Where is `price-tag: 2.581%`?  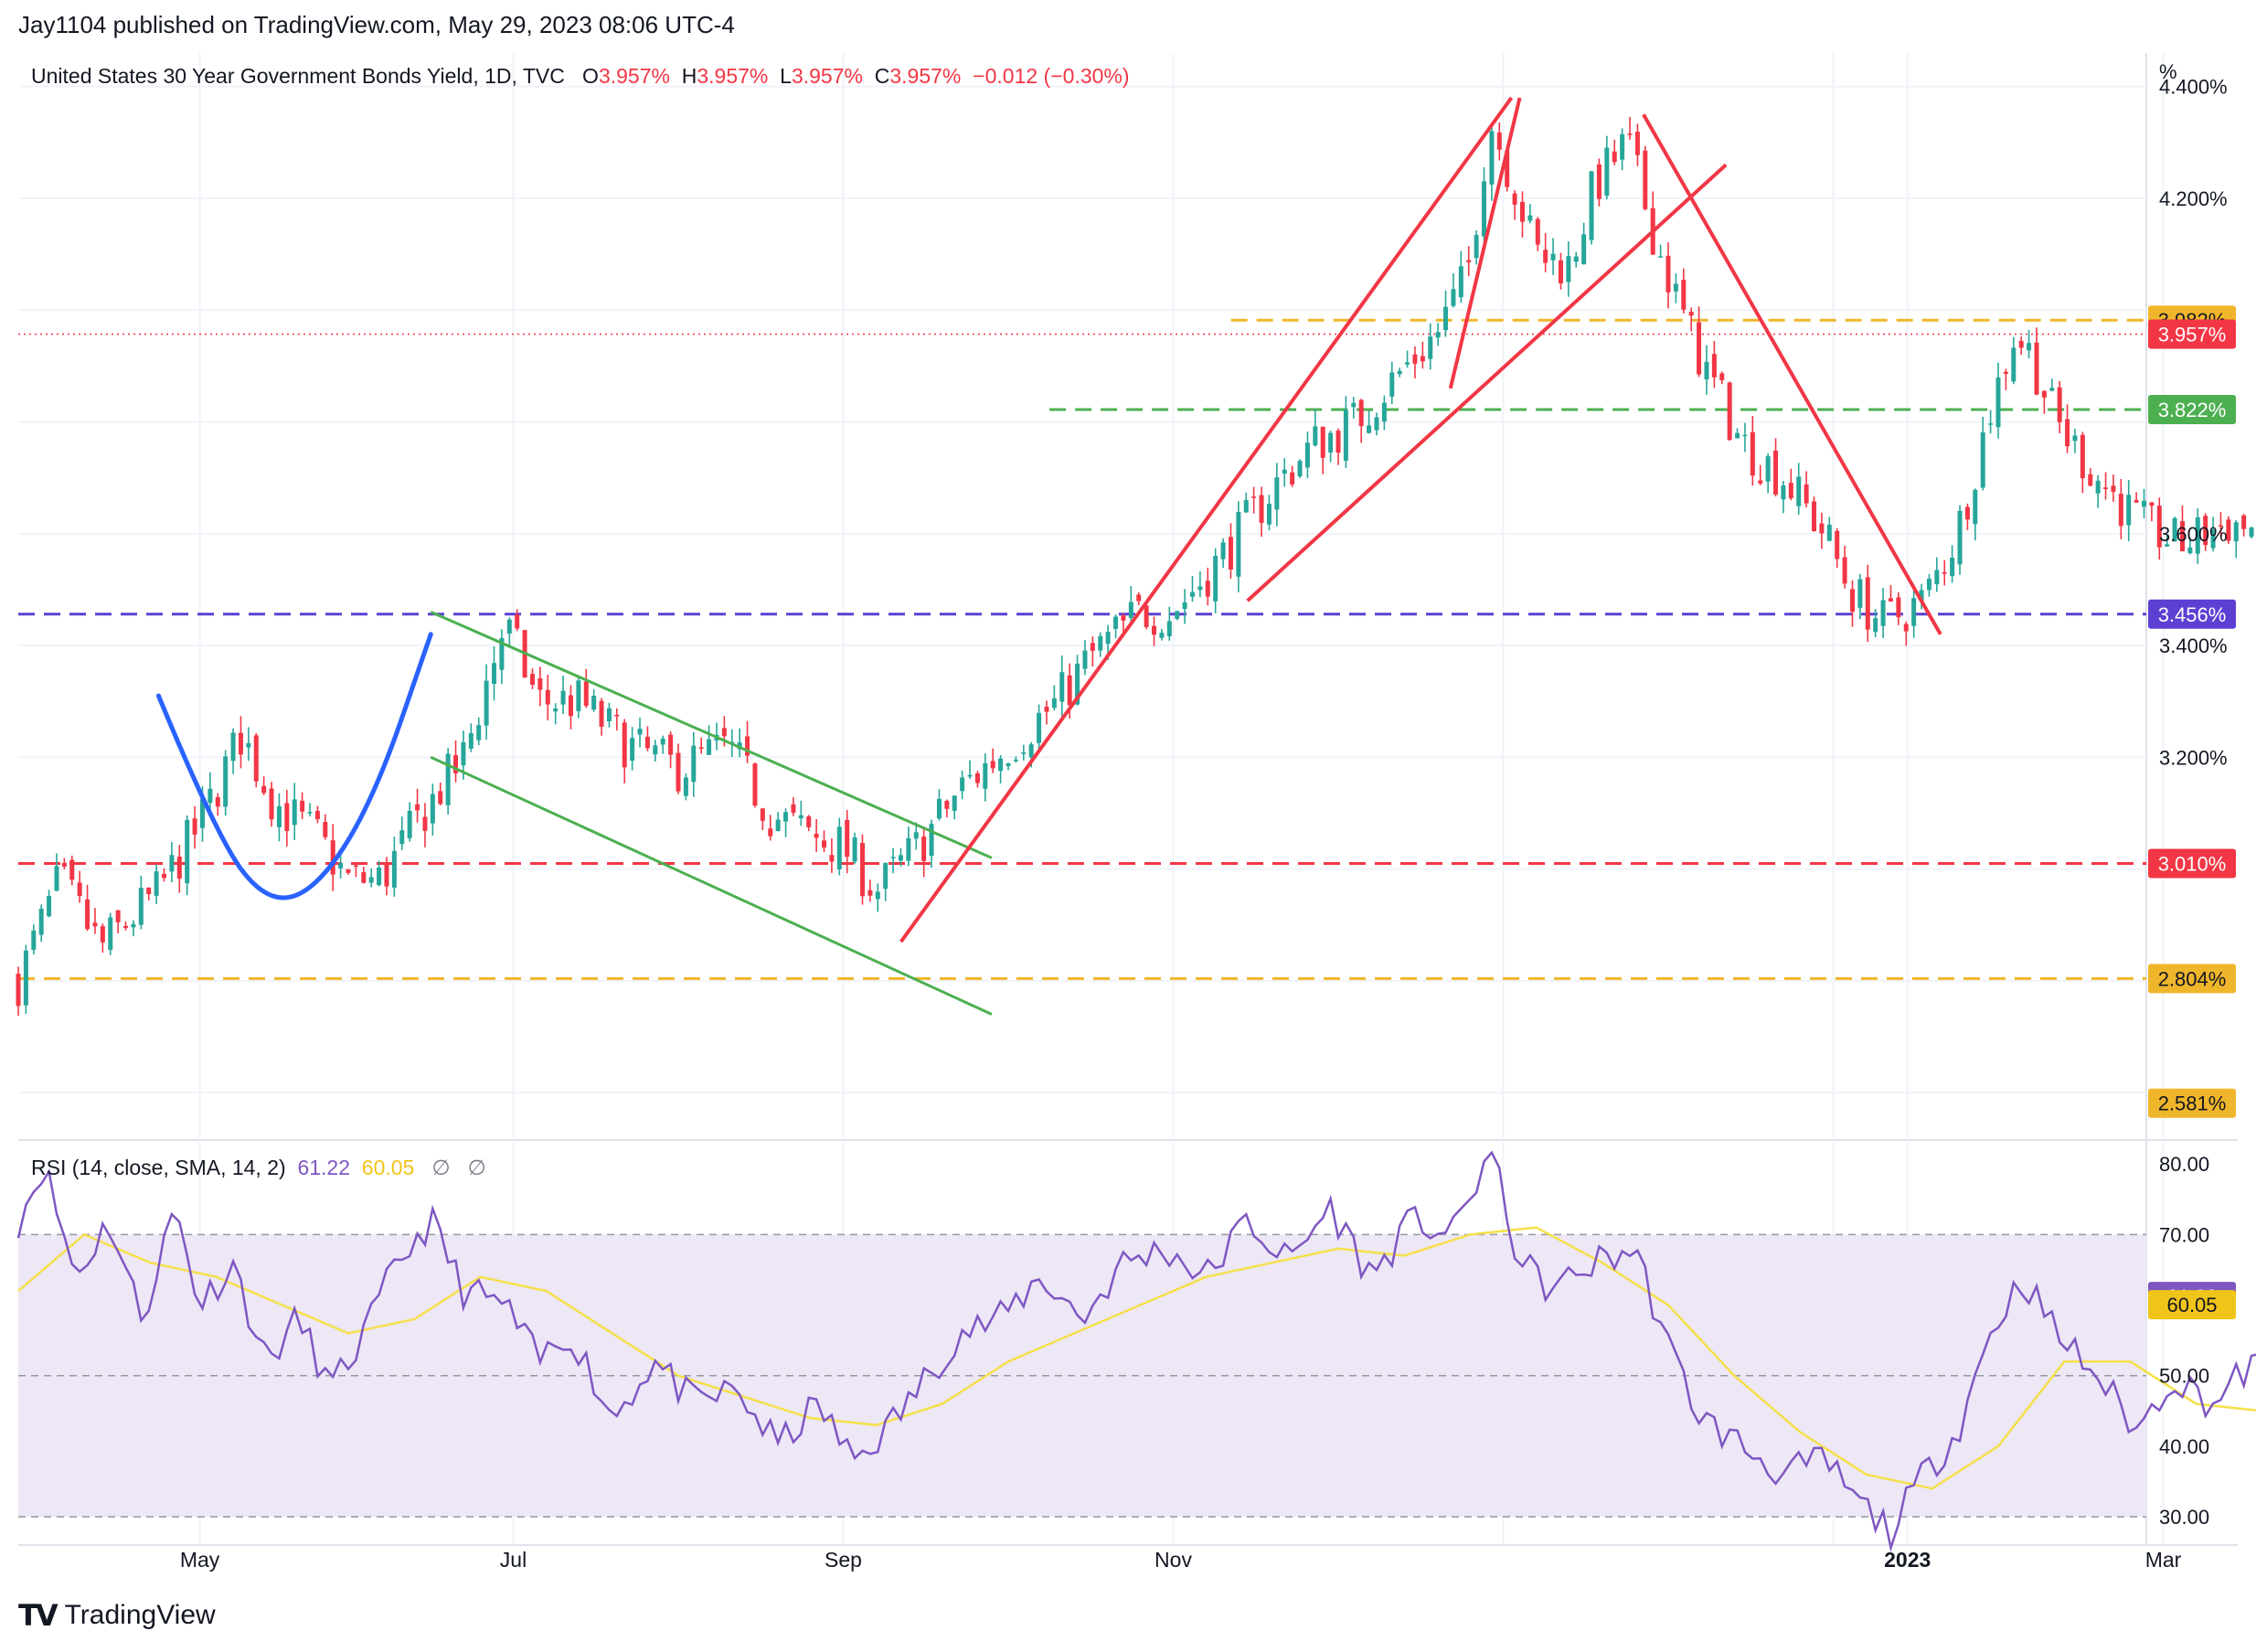 price-tag: 2.581% is located at coordinates (2192, 1103).